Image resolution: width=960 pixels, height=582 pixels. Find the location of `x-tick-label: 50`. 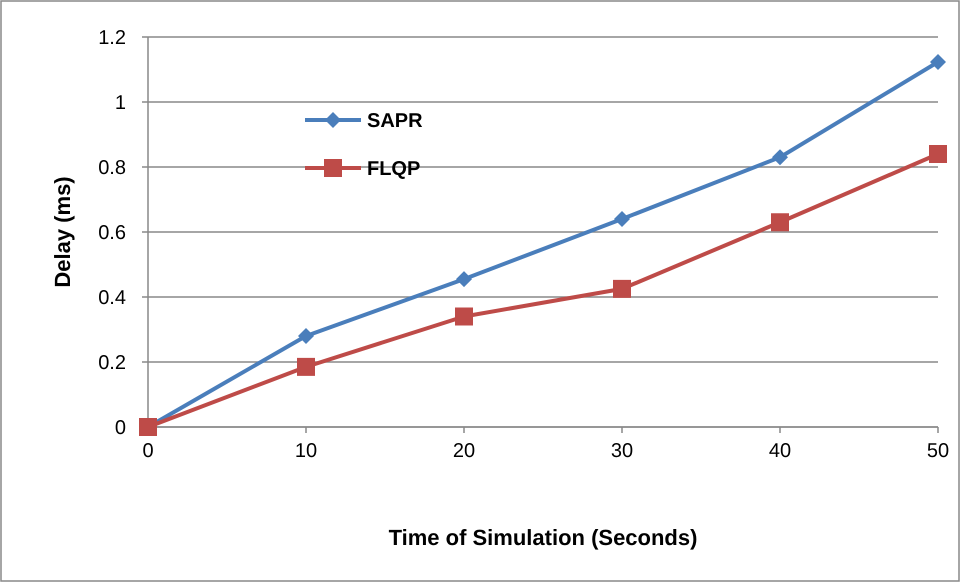

x-tick-label: 50 is located at coordinates (938, 451).